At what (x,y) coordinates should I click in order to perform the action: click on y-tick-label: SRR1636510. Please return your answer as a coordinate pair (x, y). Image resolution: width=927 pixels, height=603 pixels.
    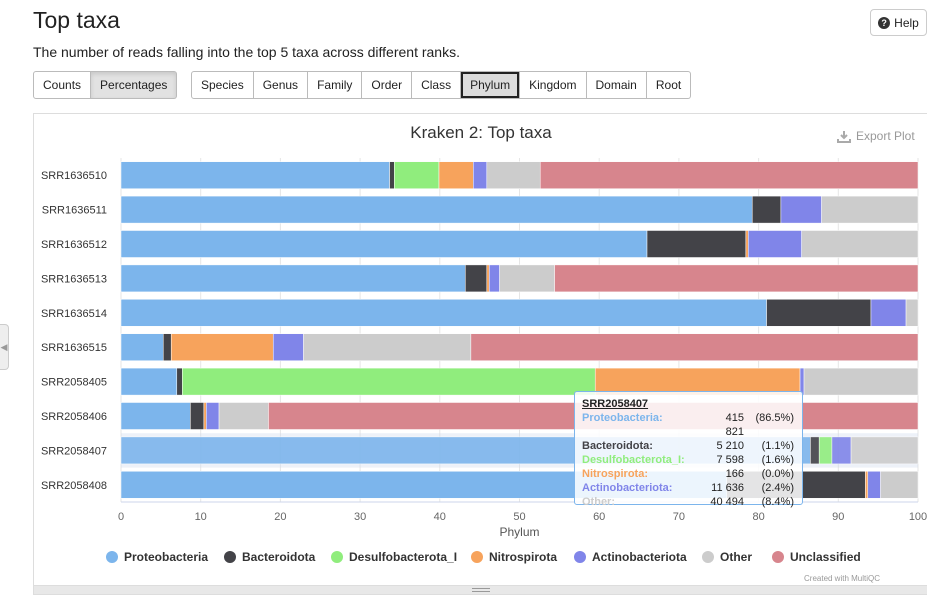
    Looking at the image, I should click on (74, 176).